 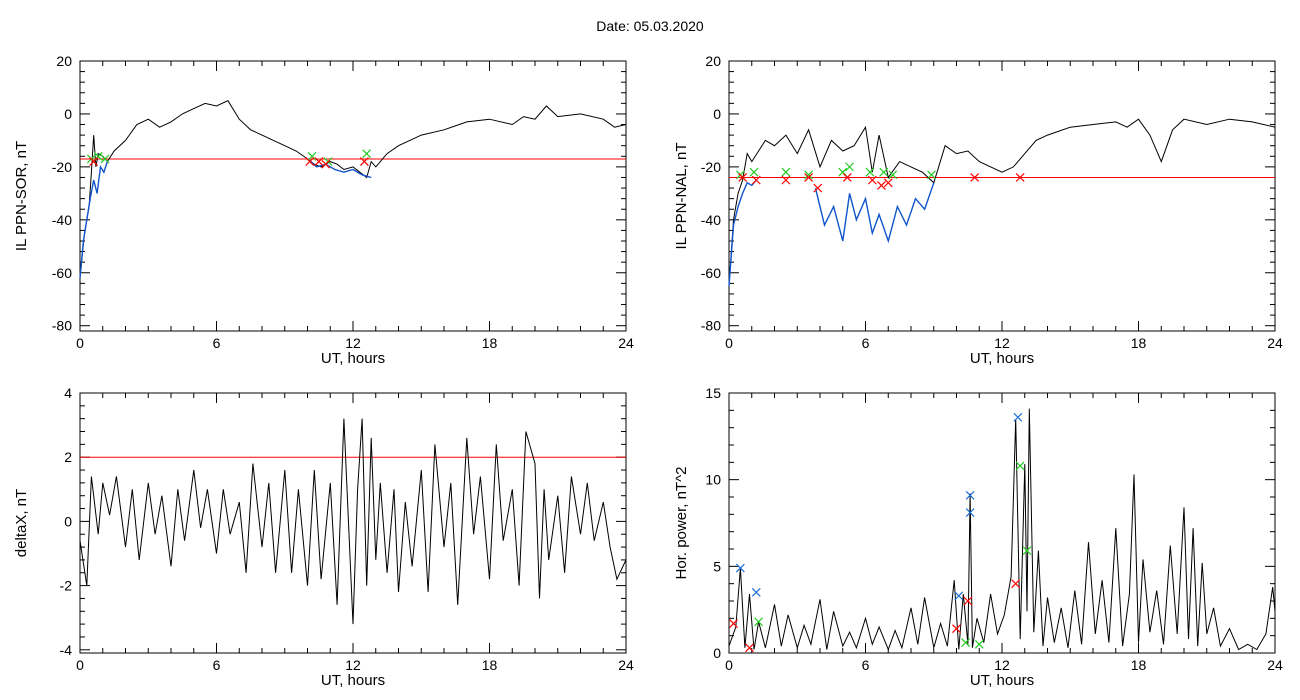 What do you see at coordinates (711, 220) in the screenshot?
I see `y-tick-label: -40` at bounding box center [711, 220].